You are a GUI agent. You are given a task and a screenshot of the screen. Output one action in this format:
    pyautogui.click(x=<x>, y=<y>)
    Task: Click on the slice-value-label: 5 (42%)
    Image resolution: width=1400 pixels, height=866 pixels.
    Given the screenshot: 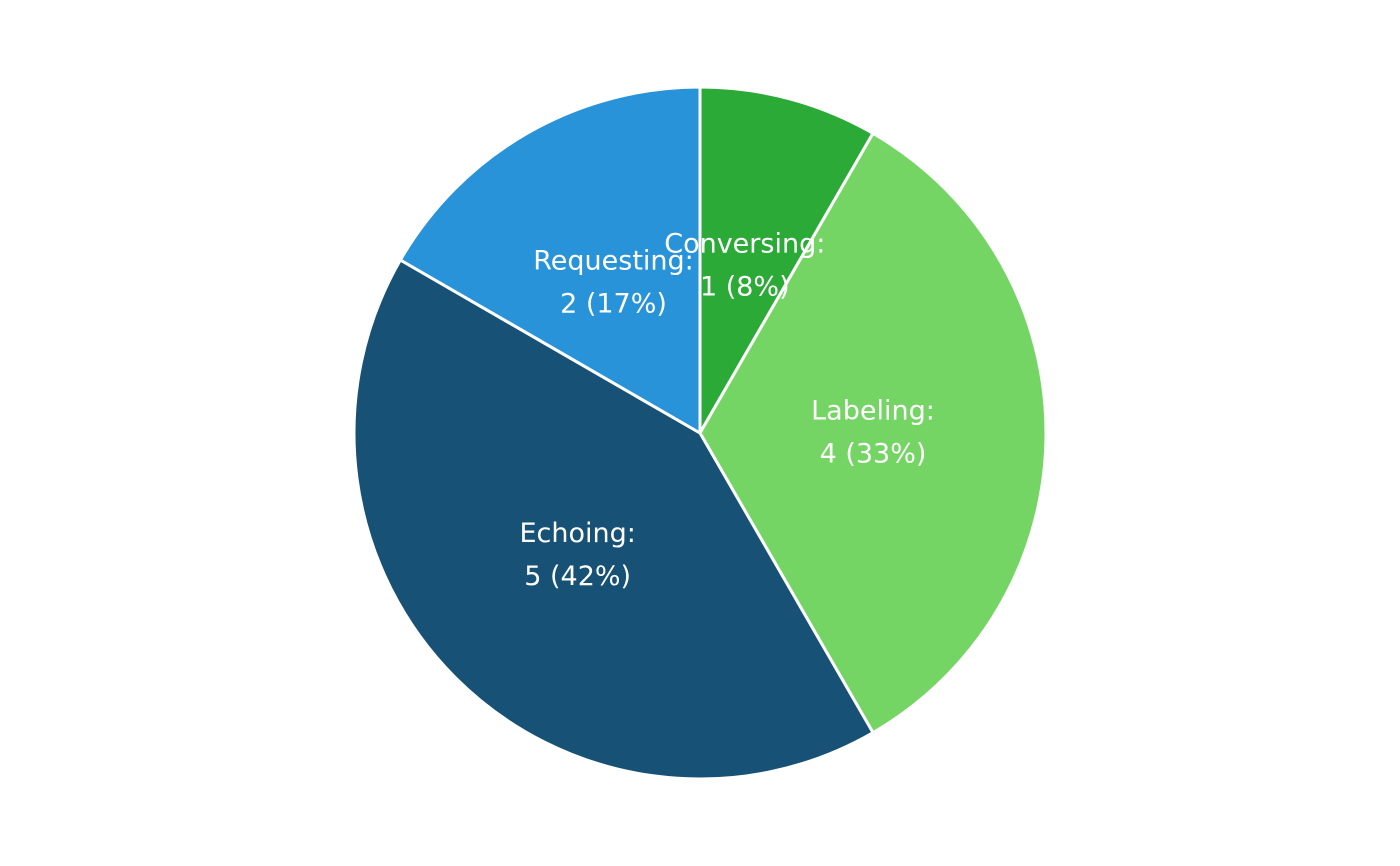 What is the action you would take?
    pyautogui.click(x=577, y=576)
    